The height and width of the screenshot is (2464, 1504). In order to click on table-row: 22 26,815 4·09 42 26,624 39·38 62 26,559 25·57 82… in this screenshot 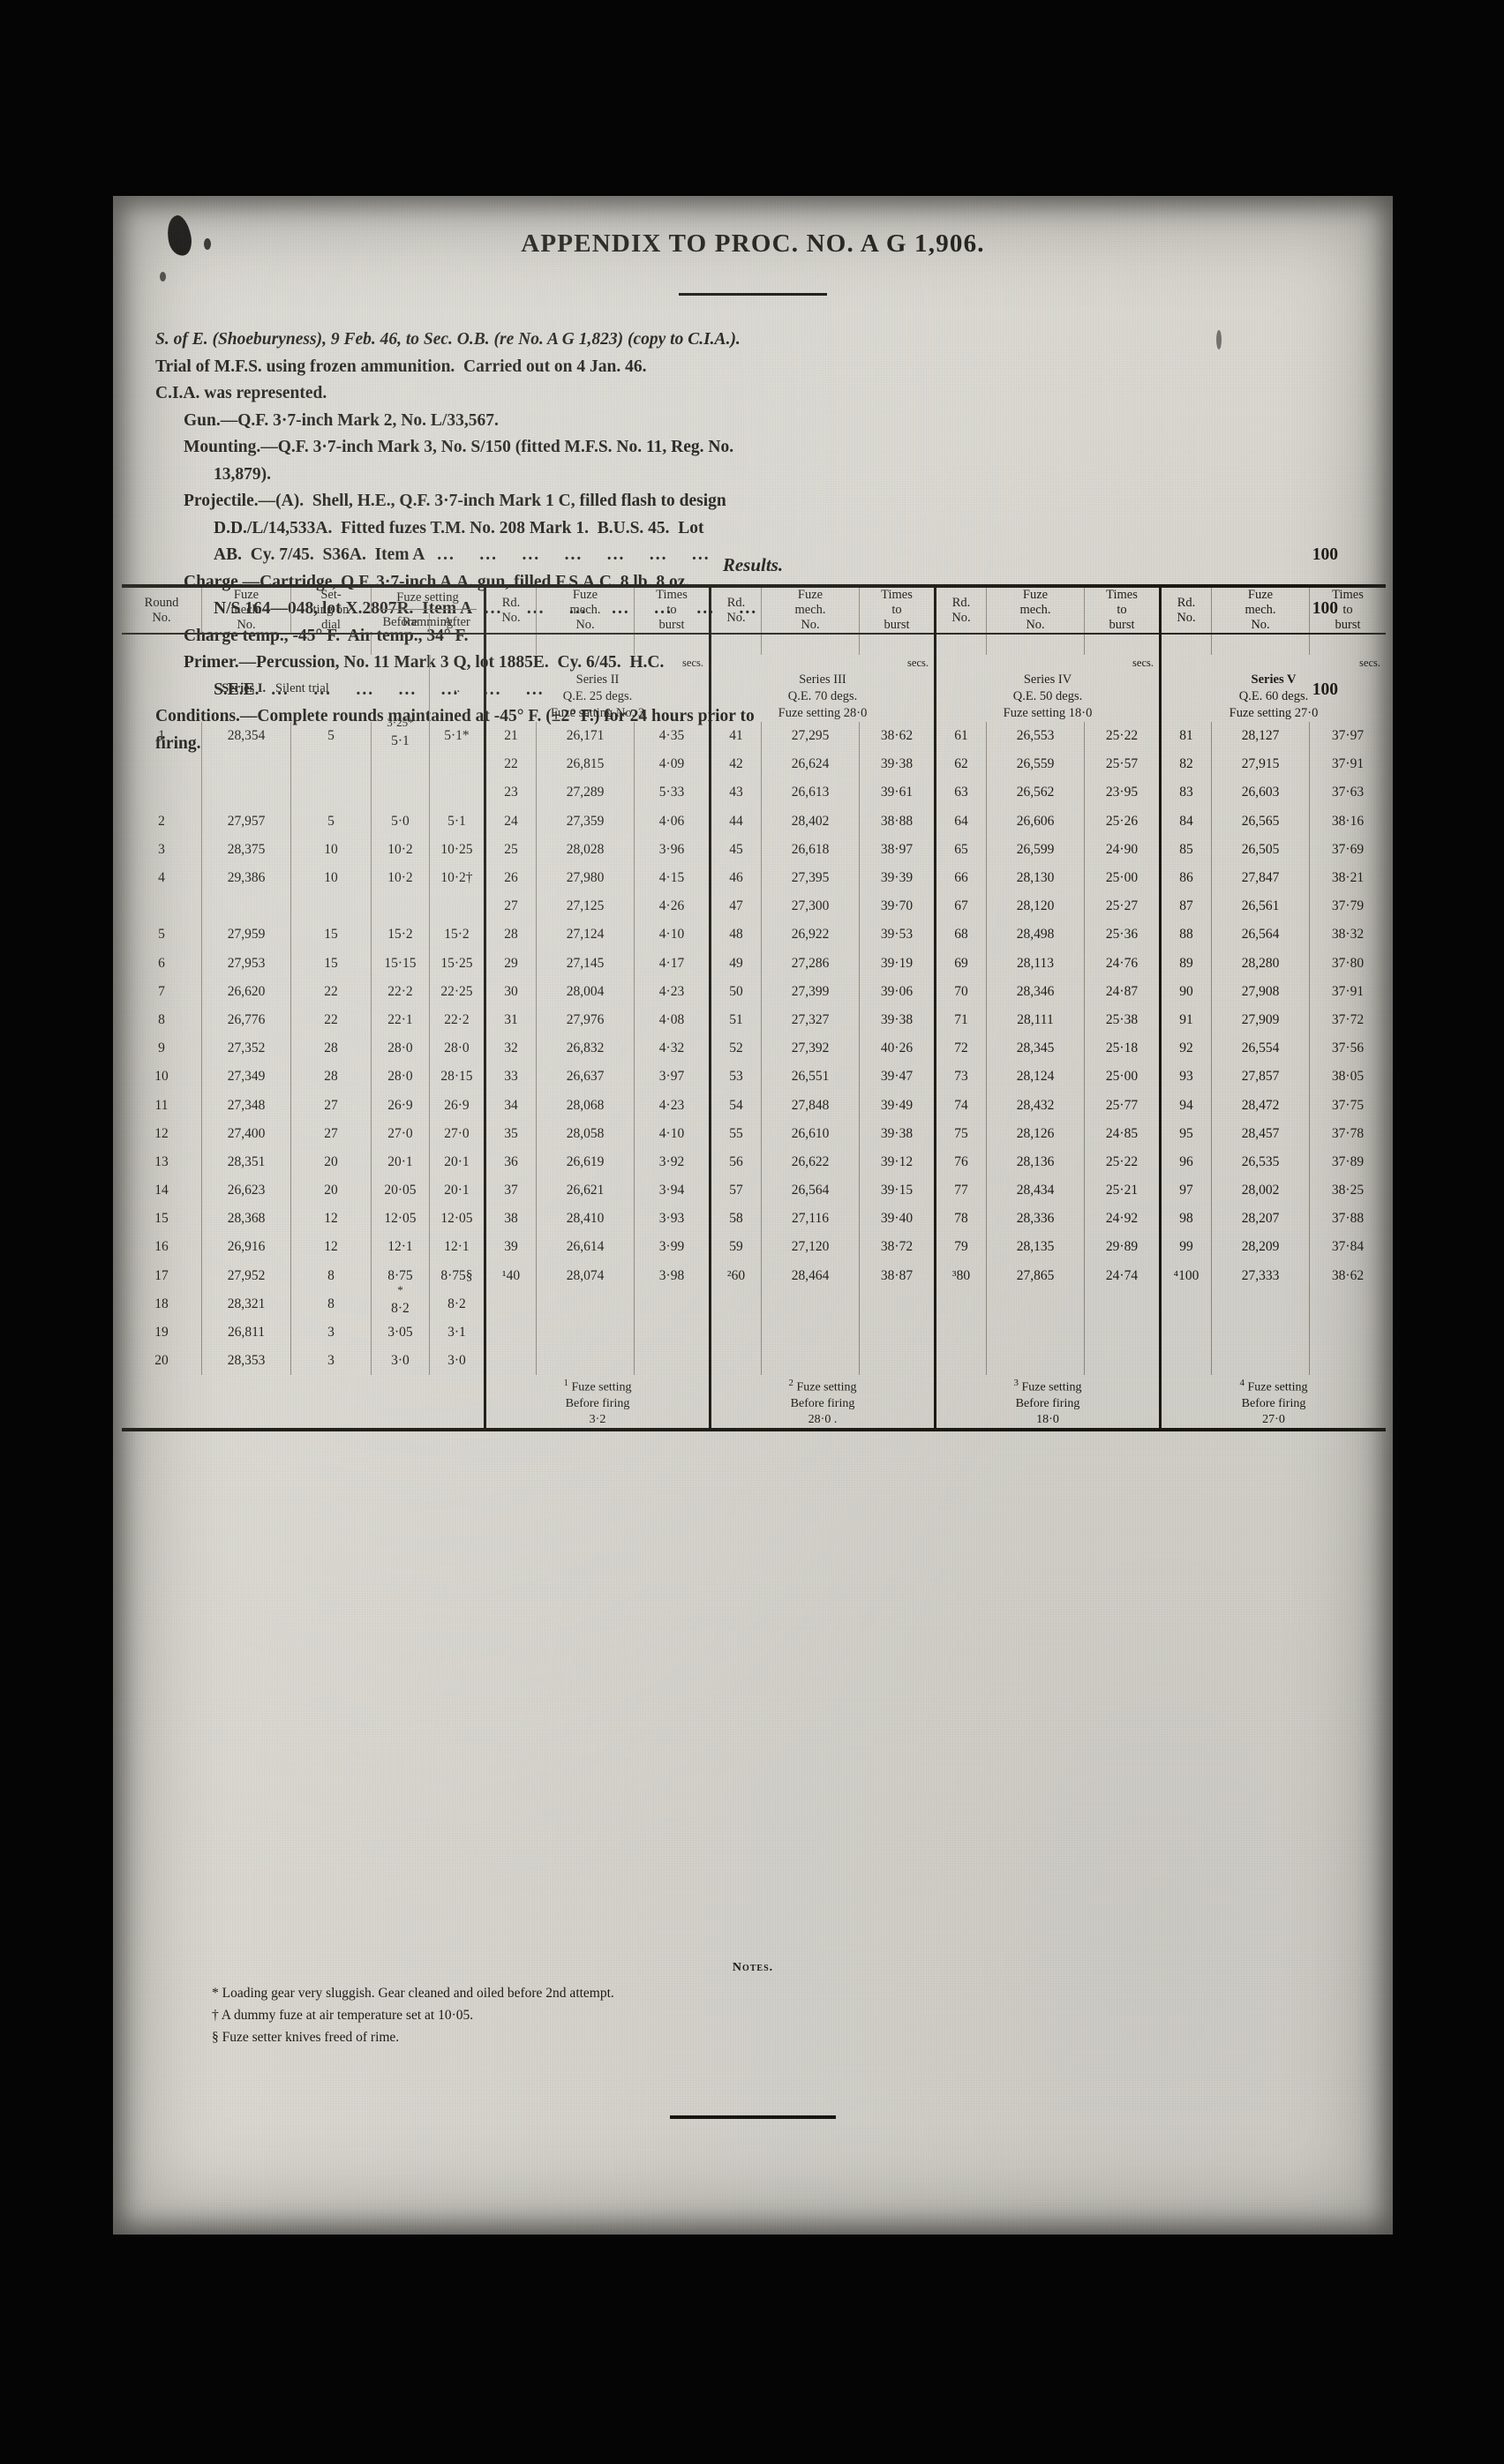, I will do `click(754, 765)`.